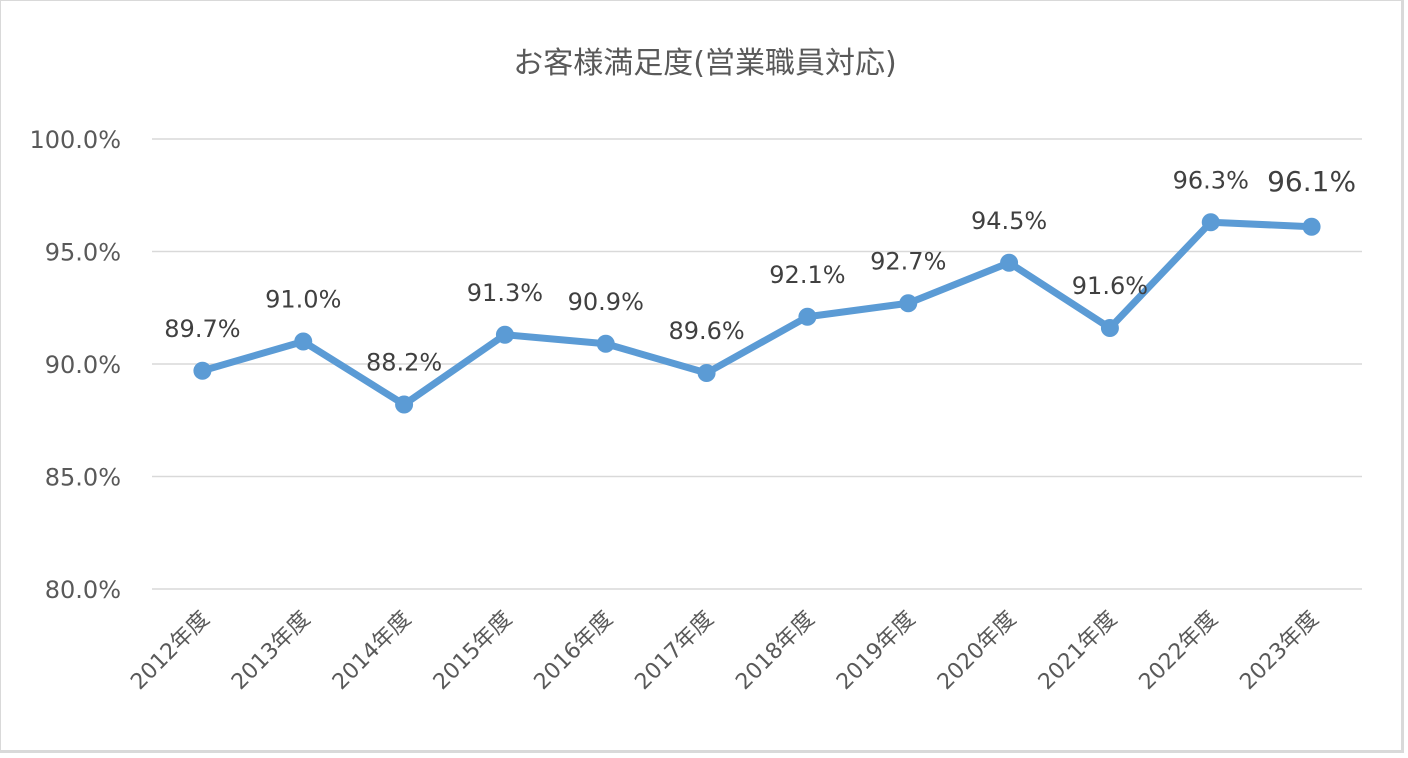 The width and height of the screenshot is (1408, 758). What do you see at coordinates (83, 478) in the screenshot?
I see `y-tick-label: 85.0%` at bounding box center [83, 478].